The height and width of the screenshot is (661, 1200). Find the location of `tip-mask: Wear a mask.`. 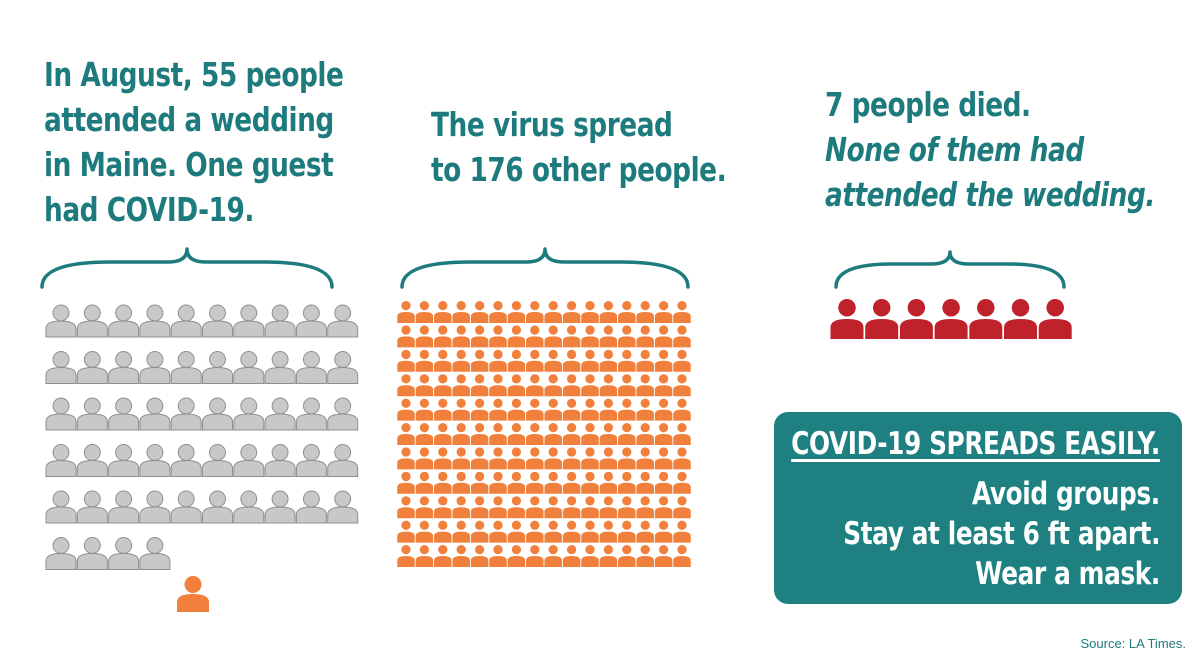

tip-mask: Wear a mask. is located at coordinates (1067, 574).